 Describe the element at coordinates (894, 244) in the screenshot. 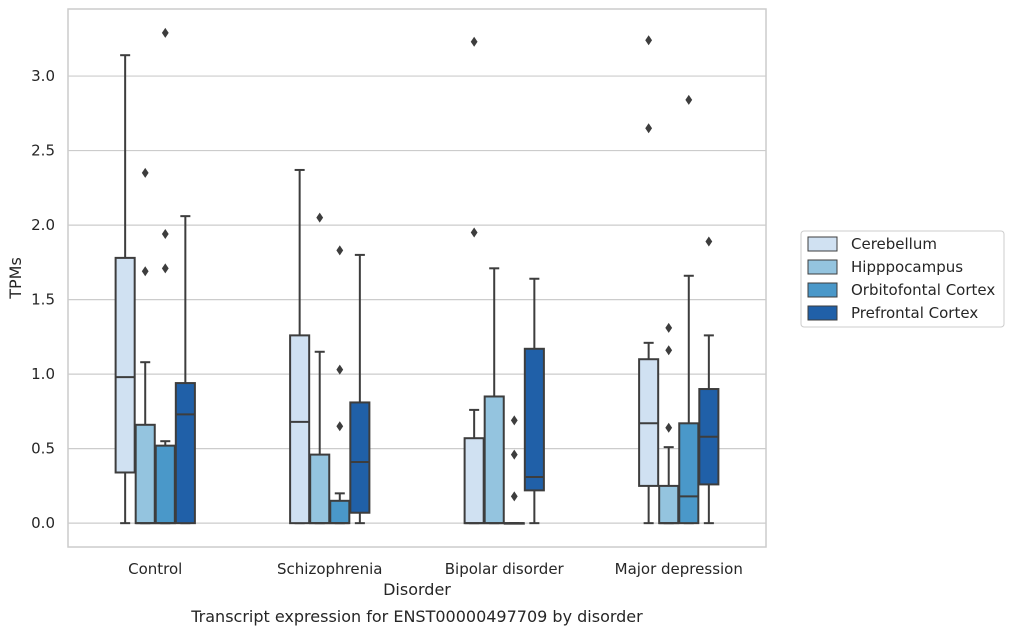

I see `legend-label: Cerebellum` at that location.